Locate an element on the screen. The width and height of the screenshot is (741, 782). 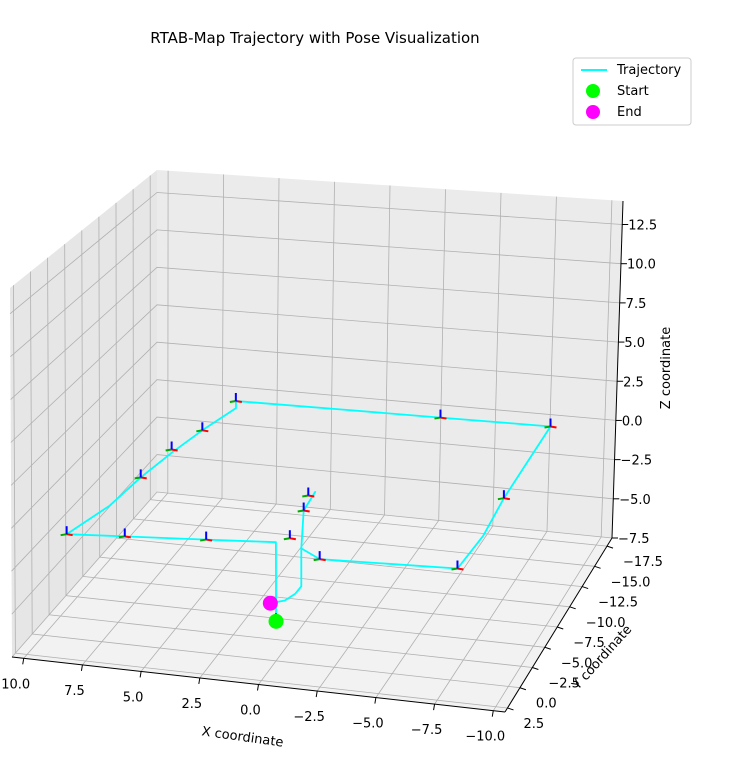
legend: Trajectory Start End is located at coordinates (632, 91).